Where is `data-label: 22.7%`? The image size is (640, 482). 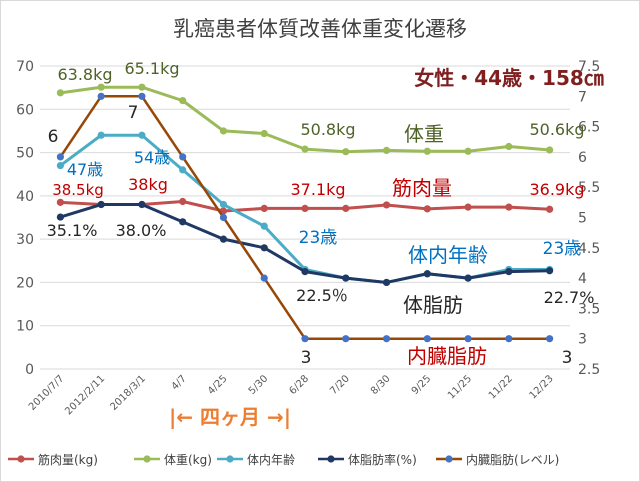 data-label: 22.7% is located at coordinates (569, 297).